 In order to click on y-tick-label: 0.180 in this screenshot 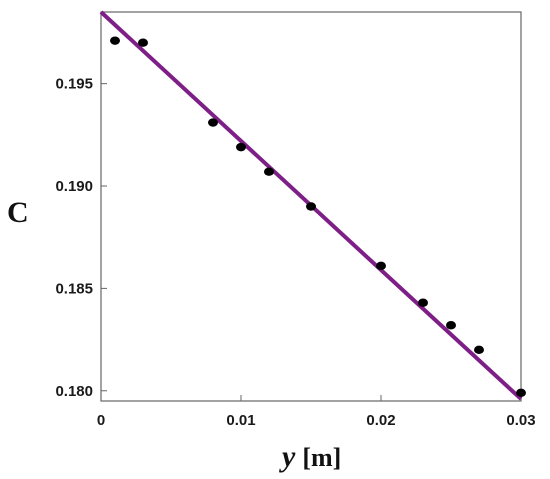, I will do `click(74, 391)`.